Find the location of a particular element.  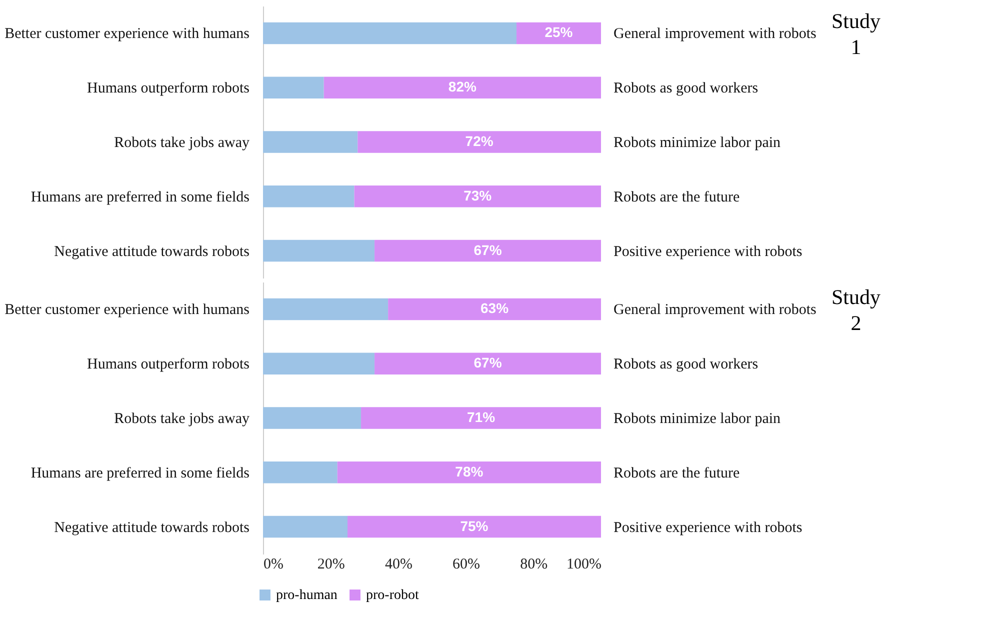

data-label: 73% is located at coordinates (478, 195).